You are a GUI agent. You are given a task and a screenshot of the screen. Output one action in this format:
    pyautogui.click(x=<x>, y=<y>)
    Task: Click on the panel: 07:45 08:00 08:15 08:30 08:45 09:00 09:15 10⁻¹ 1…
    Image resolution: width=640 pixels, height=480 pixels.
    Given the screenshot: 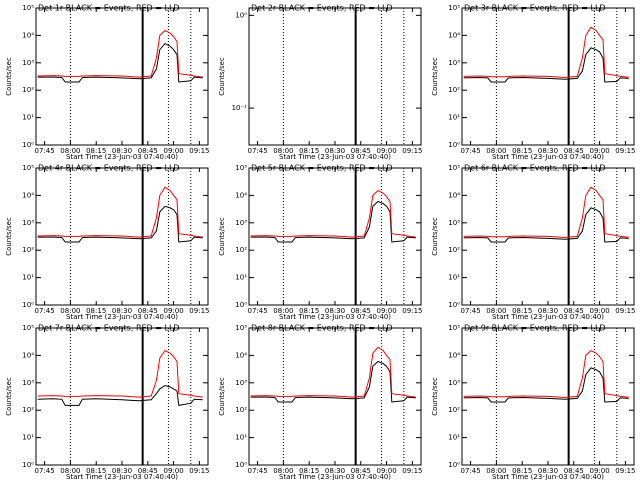 What is the action you would take?
    pyautogui.click(x=320, y=83)
    